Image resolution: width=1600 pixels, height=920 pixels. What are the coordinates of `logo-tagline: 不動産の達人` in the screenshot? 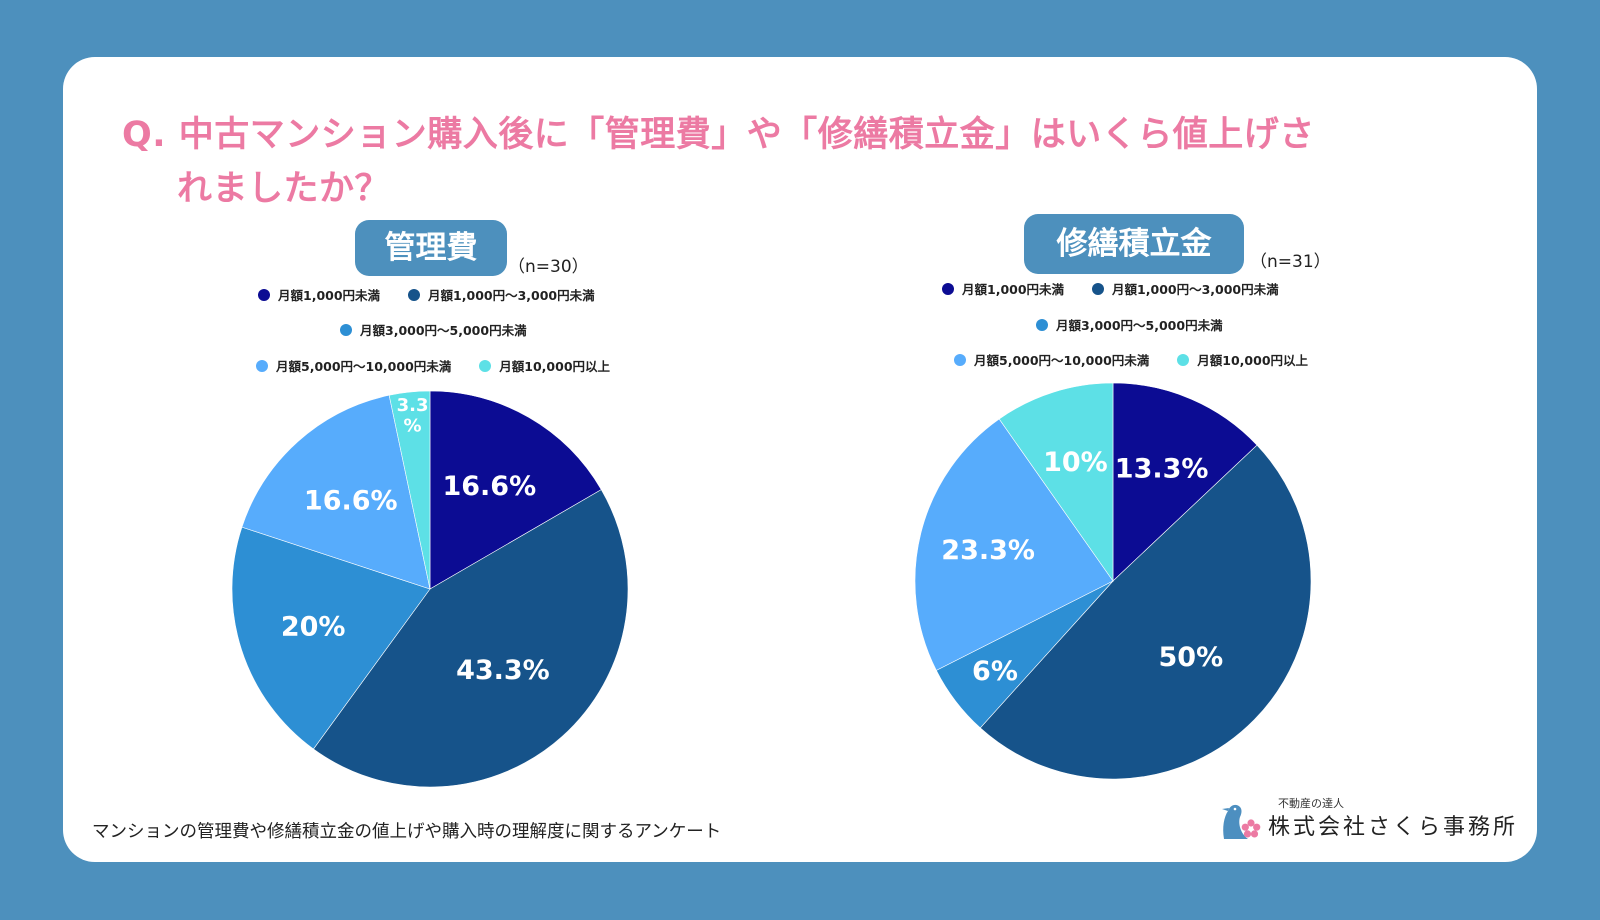 It's located at (1311, 803).